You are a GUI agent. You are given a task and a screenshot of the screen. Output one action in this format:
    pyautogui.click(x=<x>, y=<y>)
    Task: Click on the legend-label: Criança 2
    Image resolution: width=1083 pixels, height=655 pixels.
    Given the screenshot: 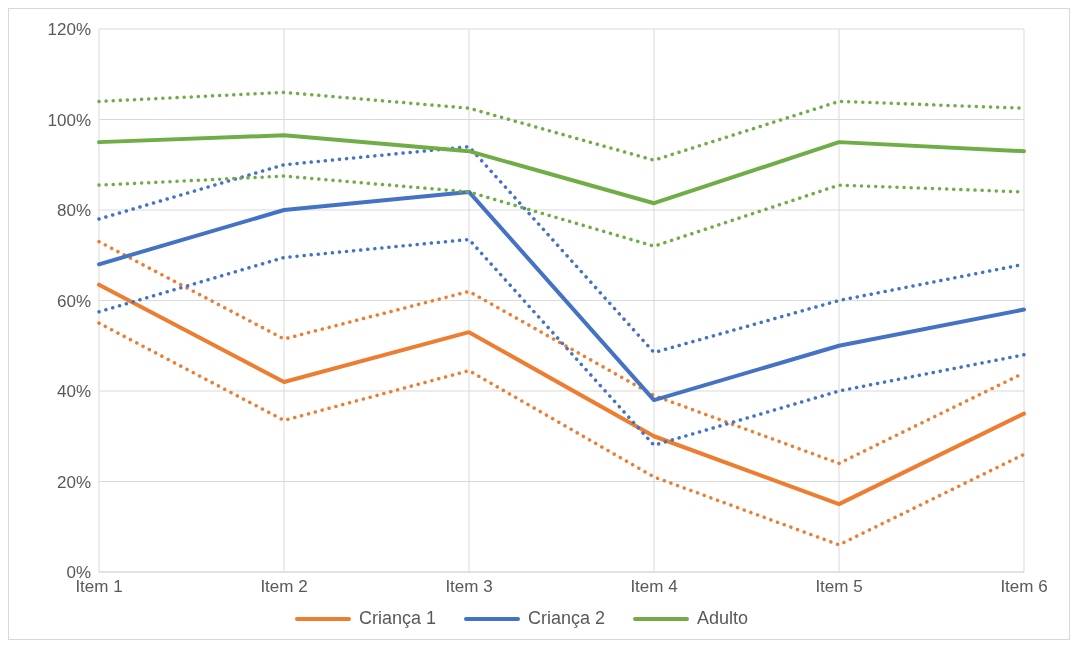 What is the action you would take?
    pyautogui.click(x=566, y=618)
    